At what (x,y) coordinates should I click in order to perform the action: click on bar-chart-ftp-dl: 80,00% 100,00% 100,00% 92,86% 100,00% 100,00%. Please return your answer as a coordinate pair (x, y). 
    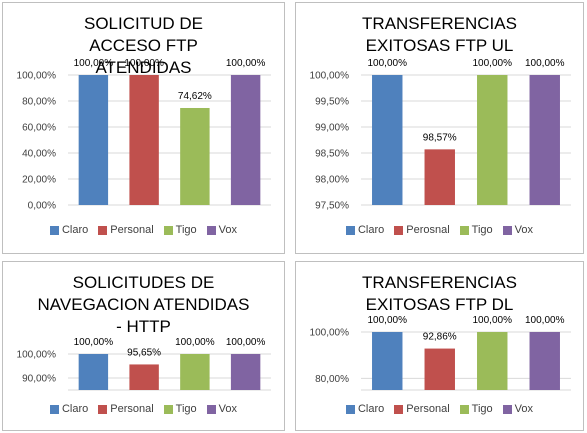
    Looking at the image, I should click on (440, 353).